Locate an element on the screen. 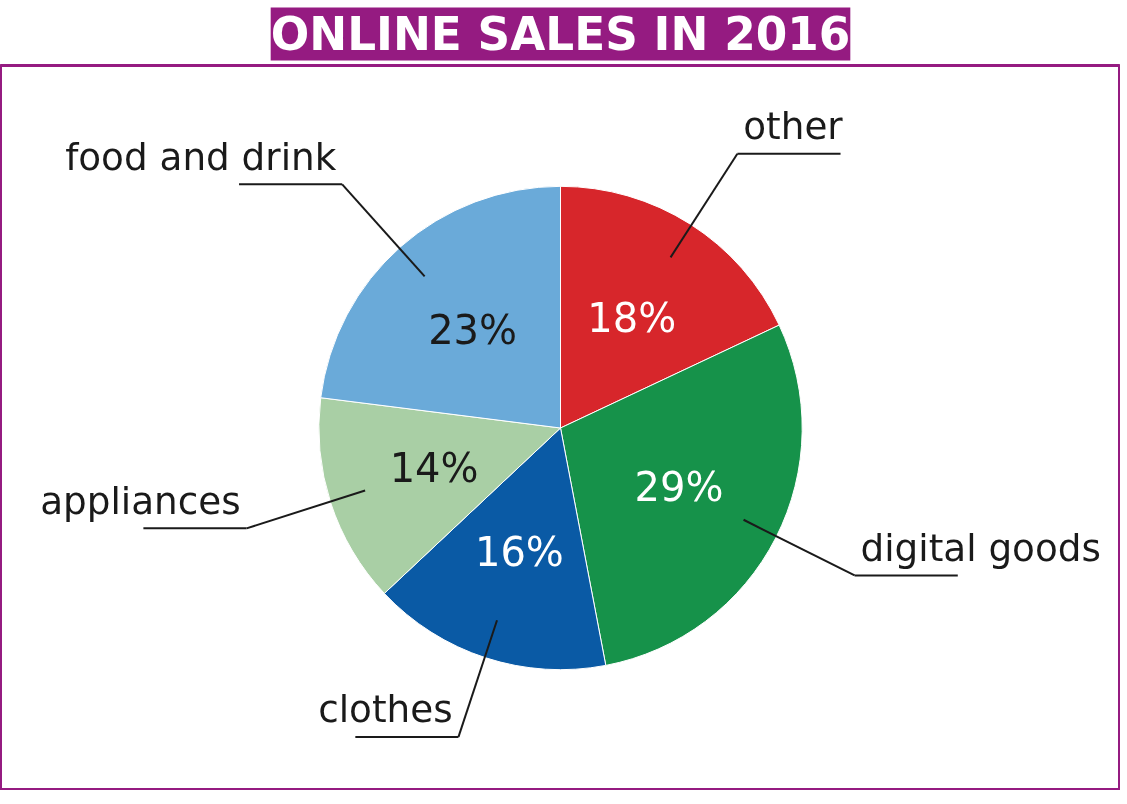 The image size is (1127, 804). slice-label: appliances is located at coordinates (140, 500).